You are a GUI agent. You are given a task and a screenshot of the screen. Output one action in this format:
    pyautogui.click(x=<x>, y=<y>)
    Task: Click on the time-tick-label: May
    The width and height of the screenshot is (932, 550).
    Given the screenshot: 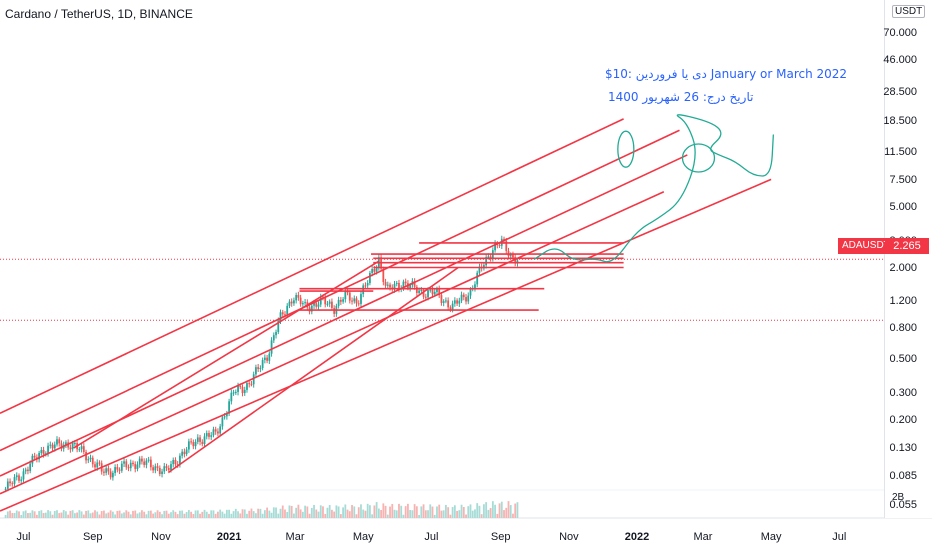 What is the action you would take?
    pyautogui.click(x=363, y=537)
    